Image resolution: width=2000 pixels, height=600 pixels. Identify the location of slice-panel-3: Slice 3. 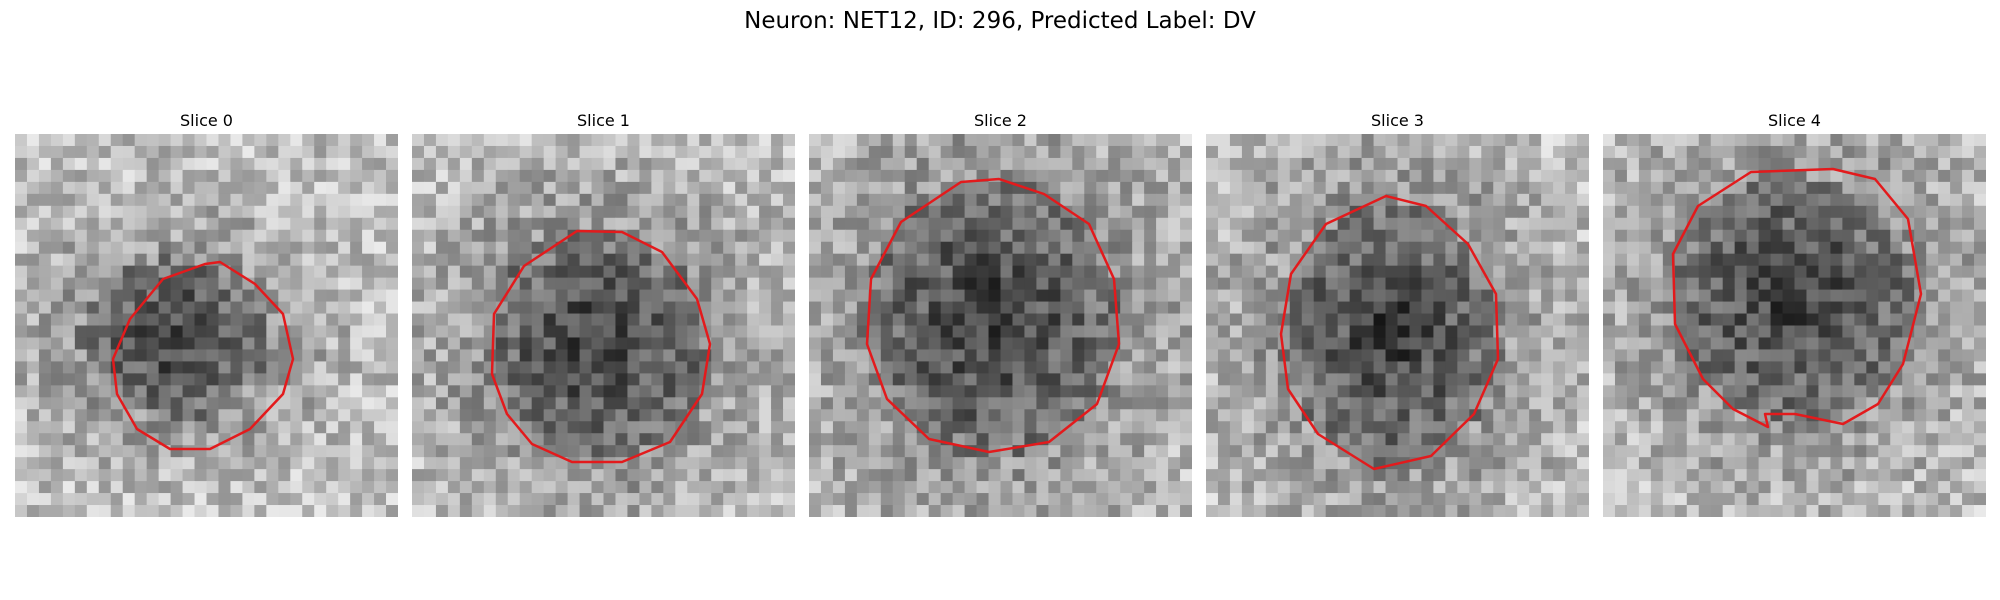
(1397, 312).